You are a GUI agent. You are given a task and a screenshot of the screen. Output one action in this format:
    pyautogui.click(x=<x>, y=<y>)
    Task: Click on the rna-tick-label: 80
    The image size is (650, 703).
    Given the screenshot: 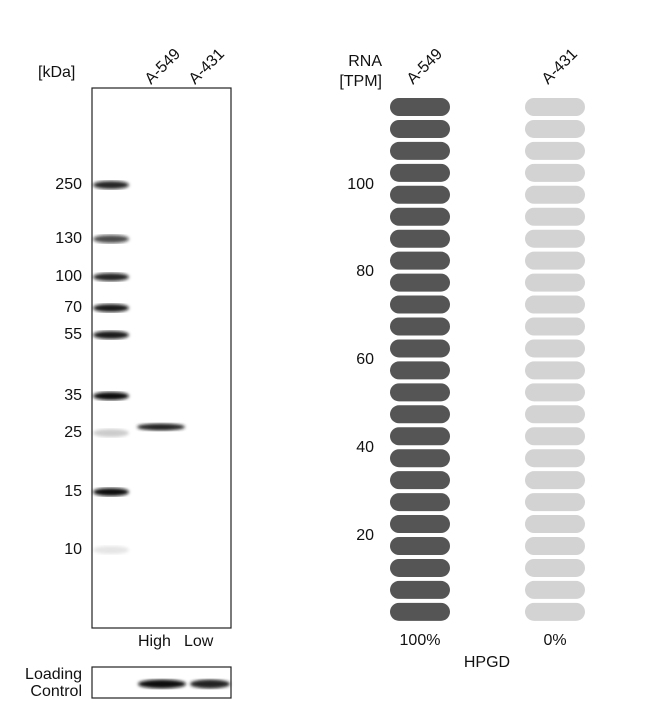 What is the action you would take?
    pyautogui.click(x=365, y=271)
    